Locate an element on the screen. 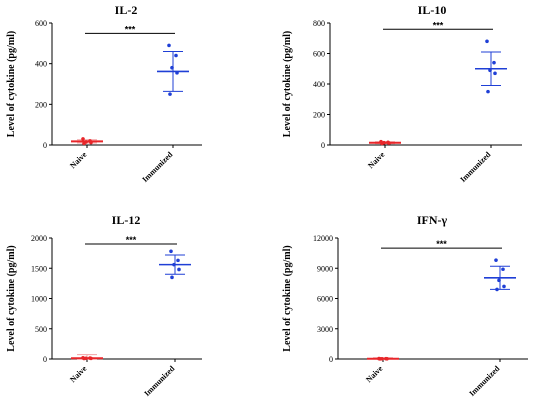  y-tick-label: 1500 is located at coordinates (39, 268).